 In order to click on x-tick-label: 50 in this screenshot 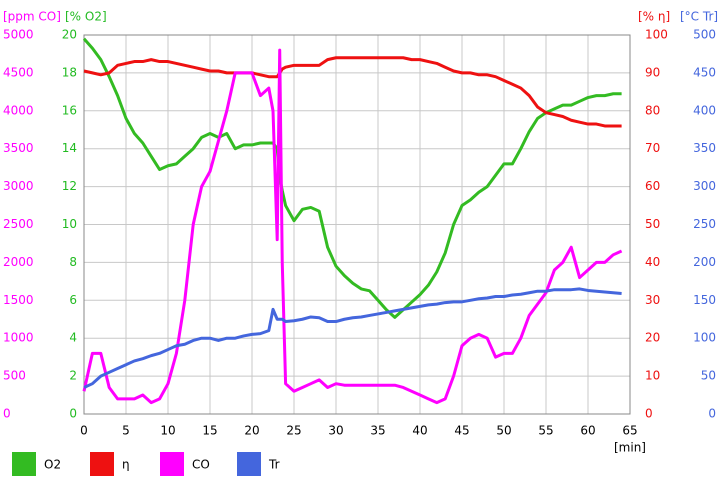, I will do `click(503, 431)`.